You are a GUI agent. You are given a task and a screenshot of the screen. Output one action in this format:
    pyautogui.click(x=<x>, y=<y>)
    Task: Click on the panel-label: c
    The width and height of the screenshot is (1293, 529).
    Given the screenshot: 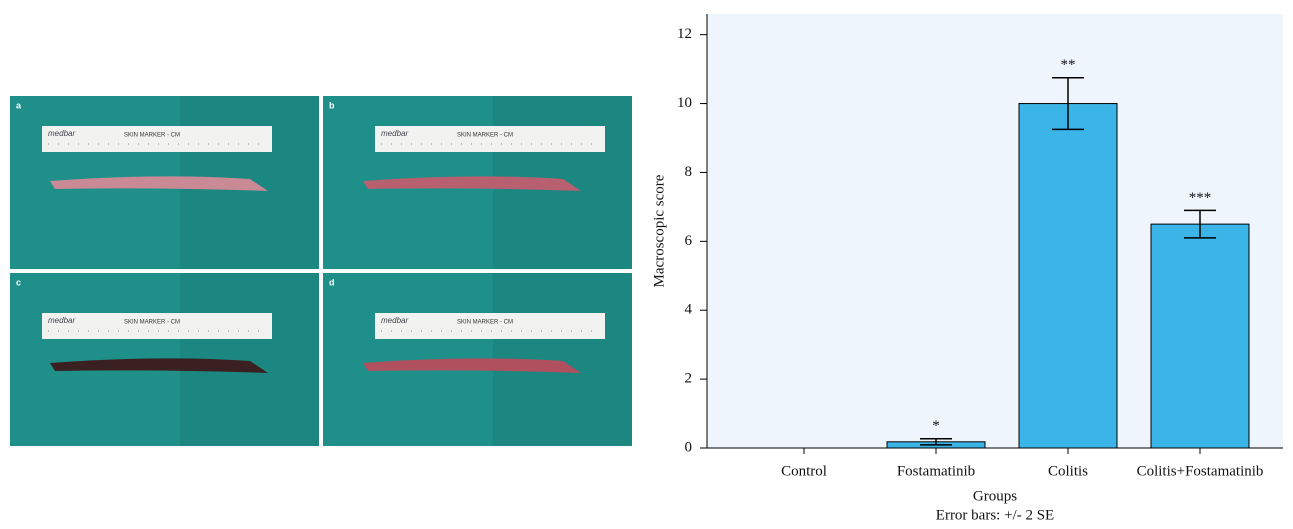 What is the action you would take?
    pyautogui.click(x=18, y=282)
    